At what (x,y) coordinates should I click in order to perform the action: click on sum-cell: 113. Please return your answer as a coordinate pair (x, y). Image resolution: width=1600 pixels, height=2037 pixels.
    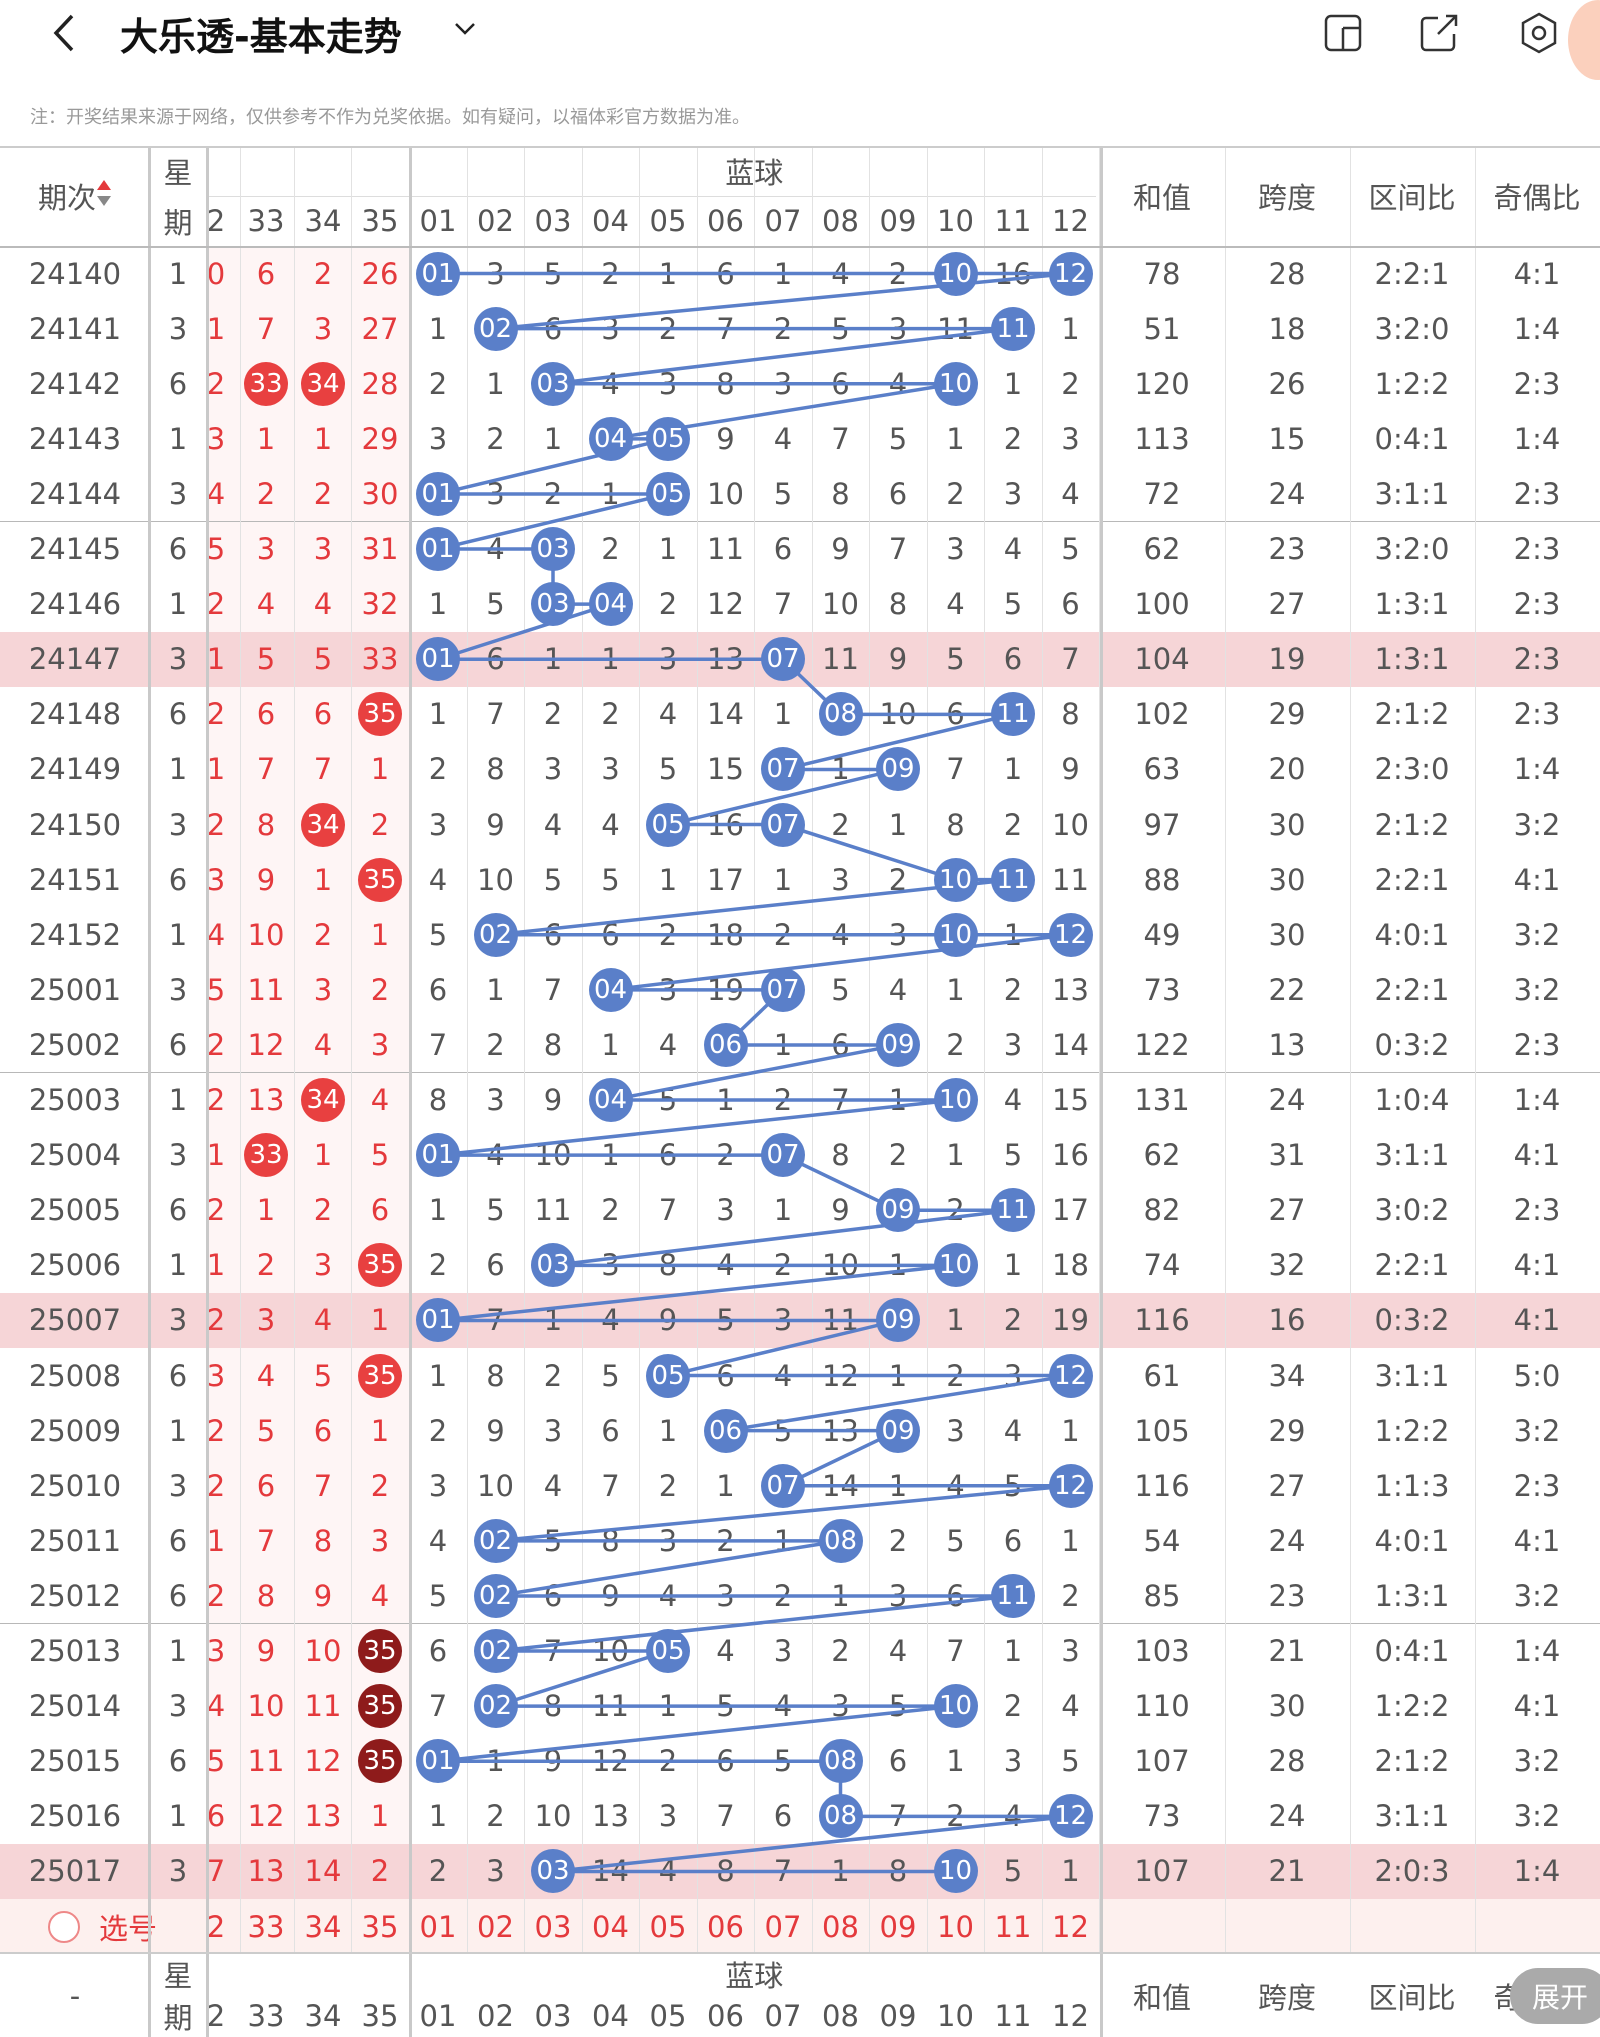
    Looking at the image, I should click on (1162, 438).